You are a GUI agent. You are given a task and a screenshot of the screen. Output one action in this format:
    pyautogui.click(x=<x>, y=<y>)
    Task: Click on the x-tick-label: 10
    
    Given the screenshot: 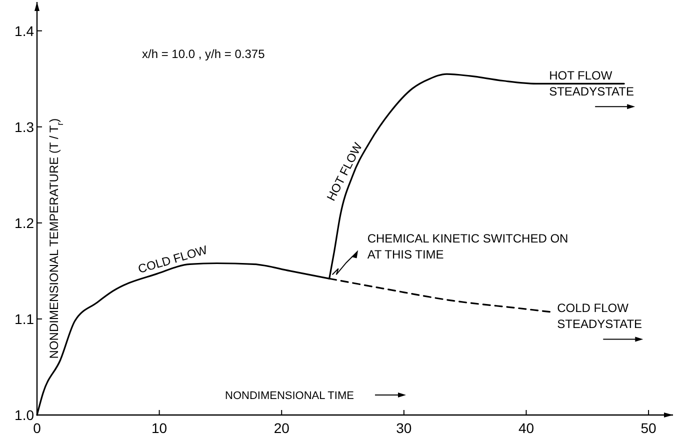 What is the action you would take?
    pyautogui.click(x=160, y=428)
    